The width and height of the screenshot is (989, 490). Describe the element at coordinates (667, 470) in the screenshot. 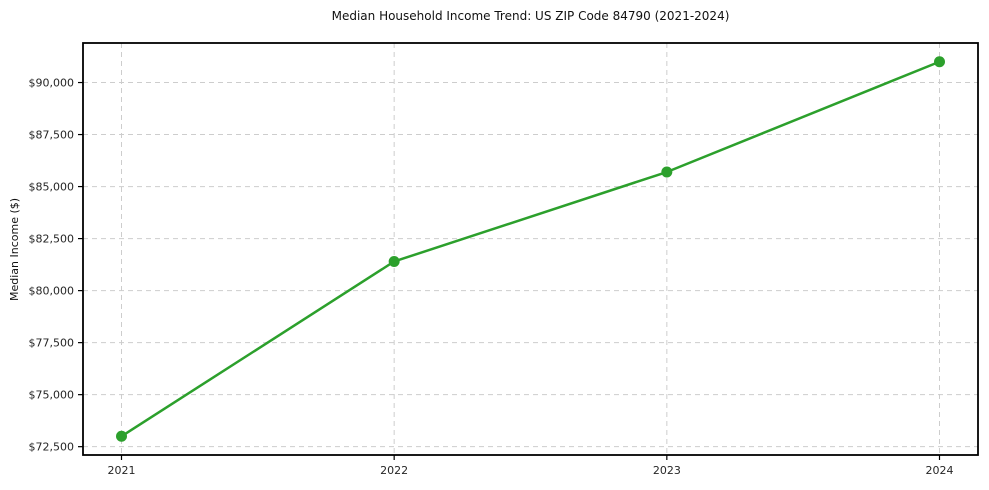

I see `x-tick-label: 2023` at that location.